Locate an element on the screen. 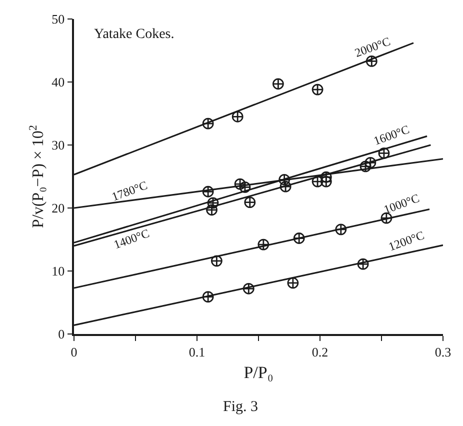 Image resolution: width=463 pixels, height=426 pixels. annotation: Yatake Cokes. is located at coordinates (134, 34).